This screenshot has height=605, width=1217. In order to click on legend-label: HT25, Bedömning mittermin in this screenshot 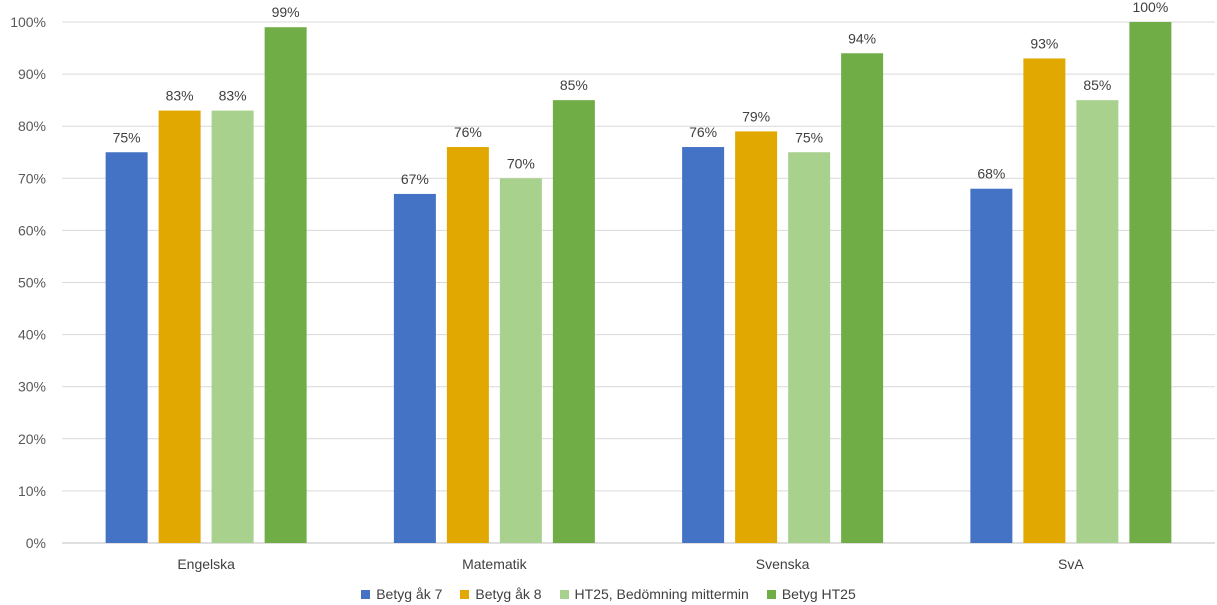, I will do `click(661, 594)`.